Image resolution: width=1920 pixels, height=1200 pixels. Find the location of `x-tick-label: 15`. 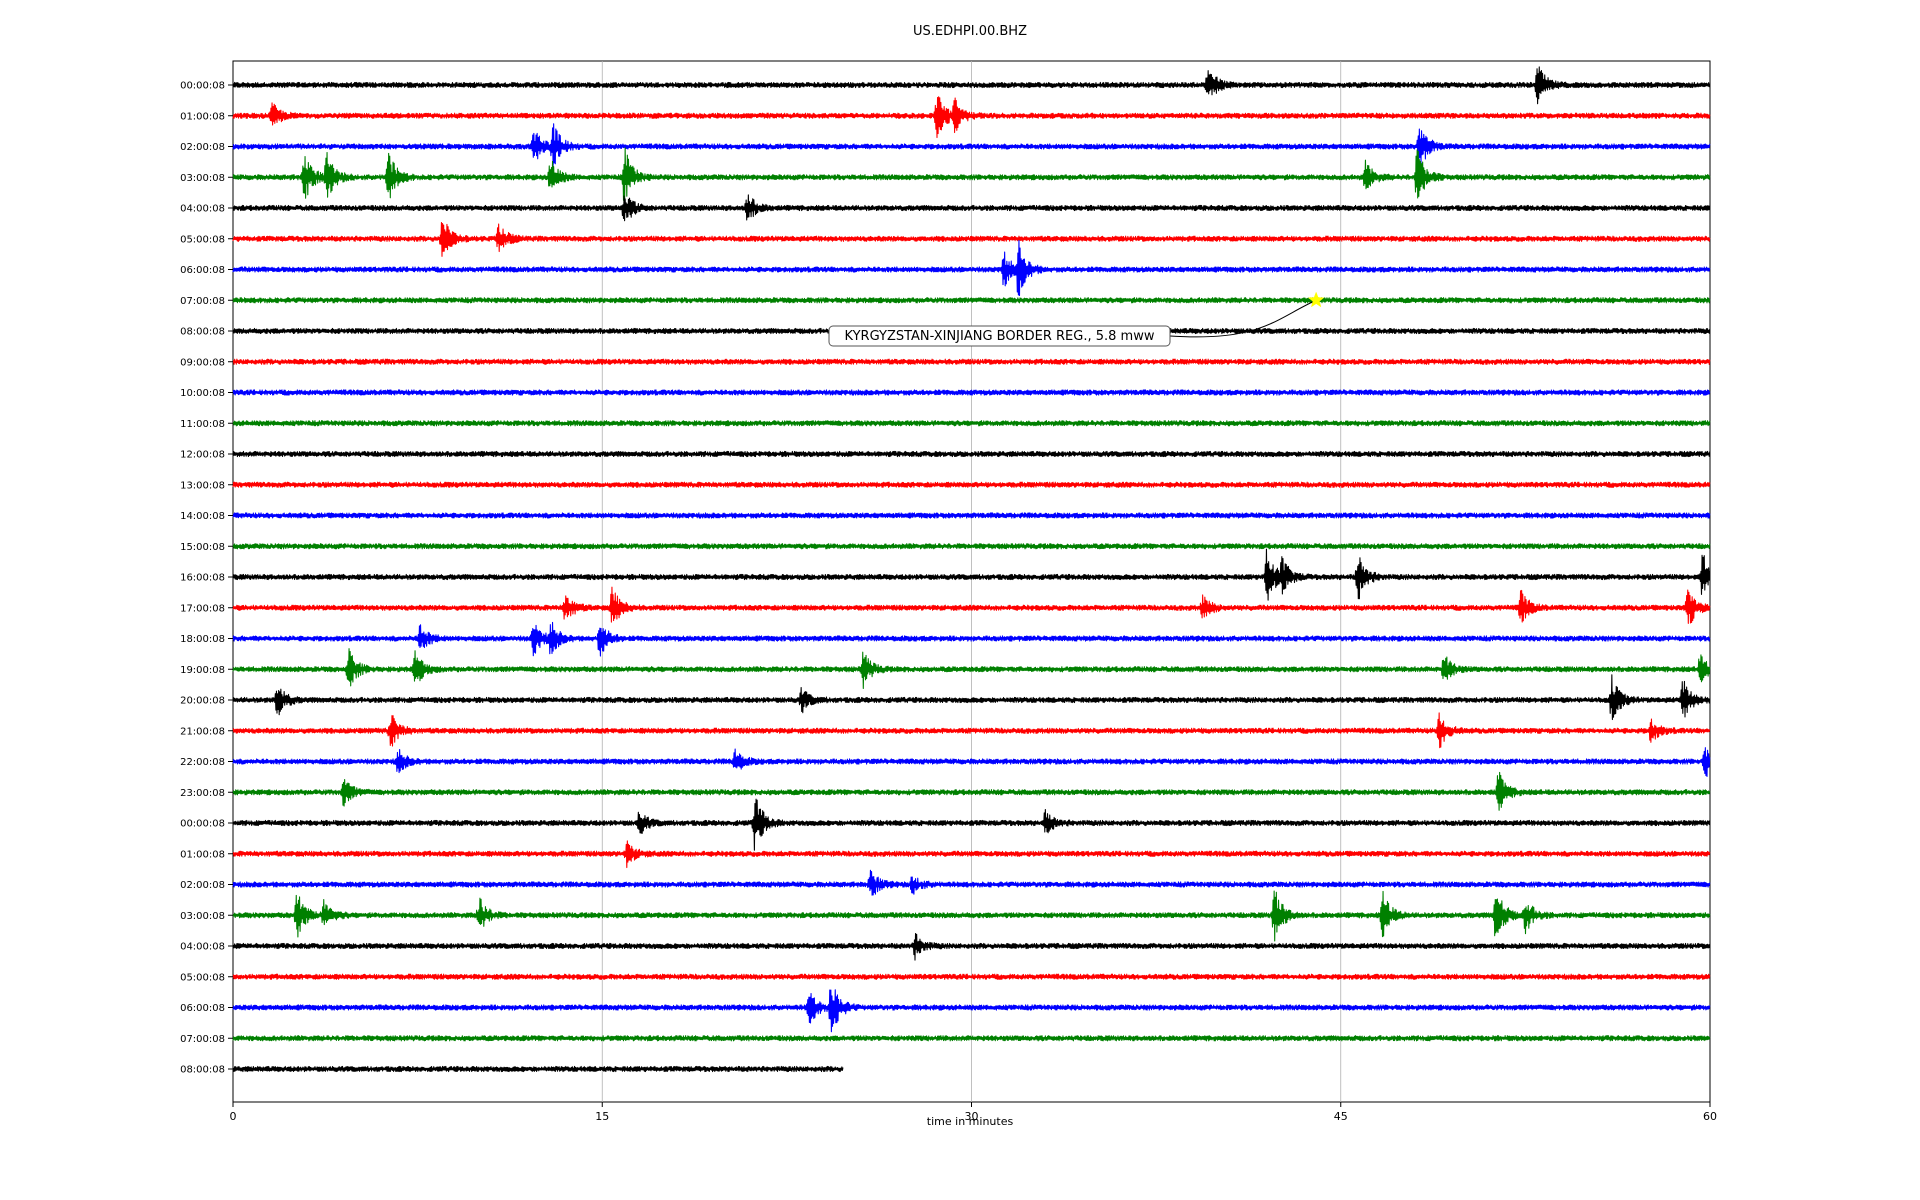

x-tick-label: 15 is located at coordinates (602, 1116).